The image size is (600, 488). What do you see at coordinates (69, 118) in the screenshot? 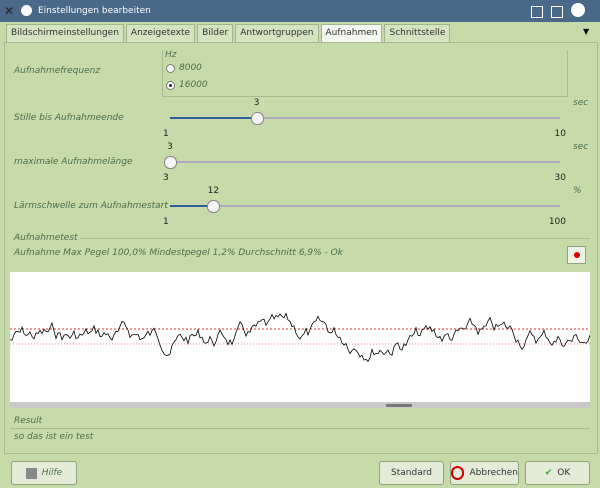
I see `slider-label: Stille bis Aufnahmeende` at bounding box center [69, 118].